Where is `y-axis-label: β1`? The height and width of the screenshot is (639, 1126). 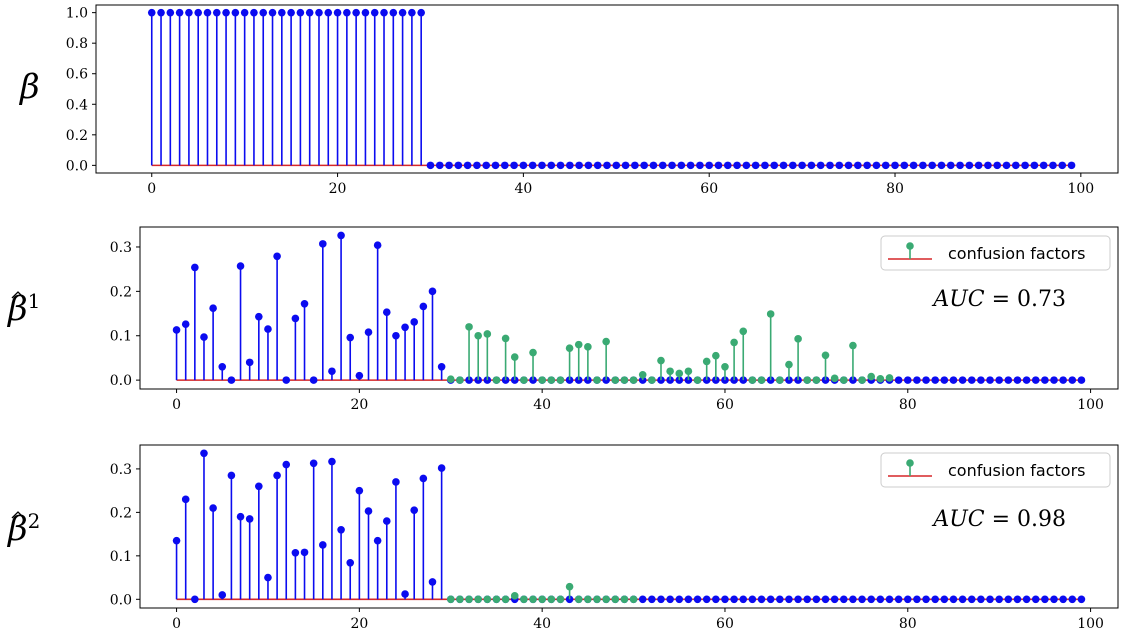
y-axis-label: β1 is located at coordinates (23, 309).